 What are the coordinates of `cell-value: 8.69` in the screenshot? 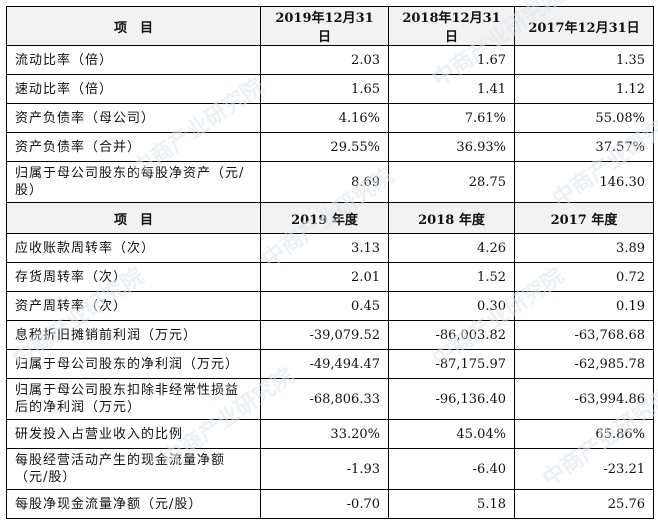 It's located at (324, 182).